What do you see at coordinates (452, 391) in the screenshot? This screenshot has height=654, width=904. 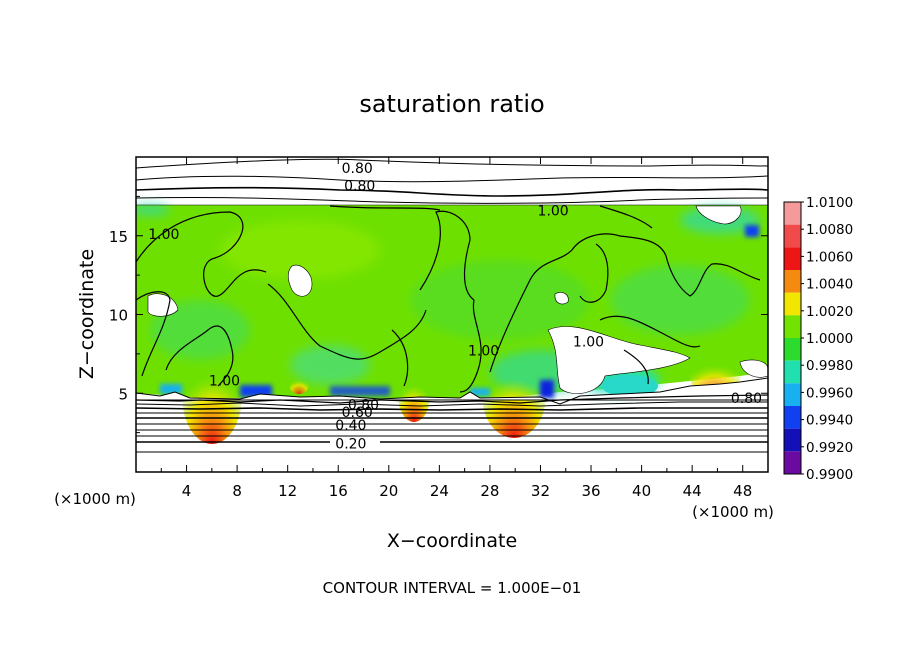 I see `cloud-base-edge` at bounding box center [452, 391].